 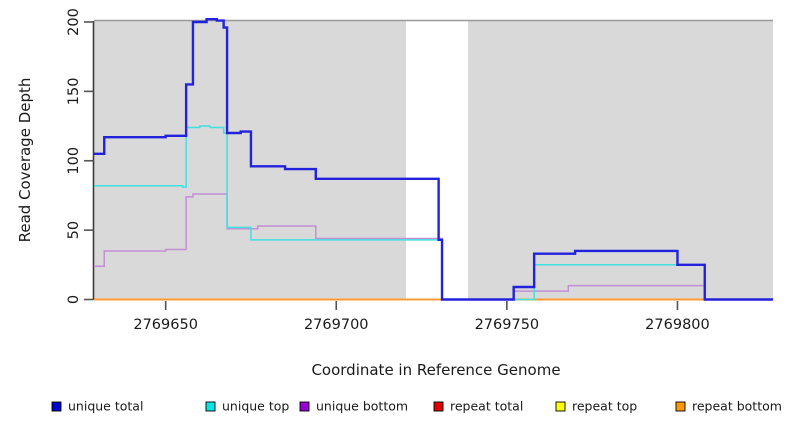 I want to click on y-tick-marks, so click(x=89, y=161).